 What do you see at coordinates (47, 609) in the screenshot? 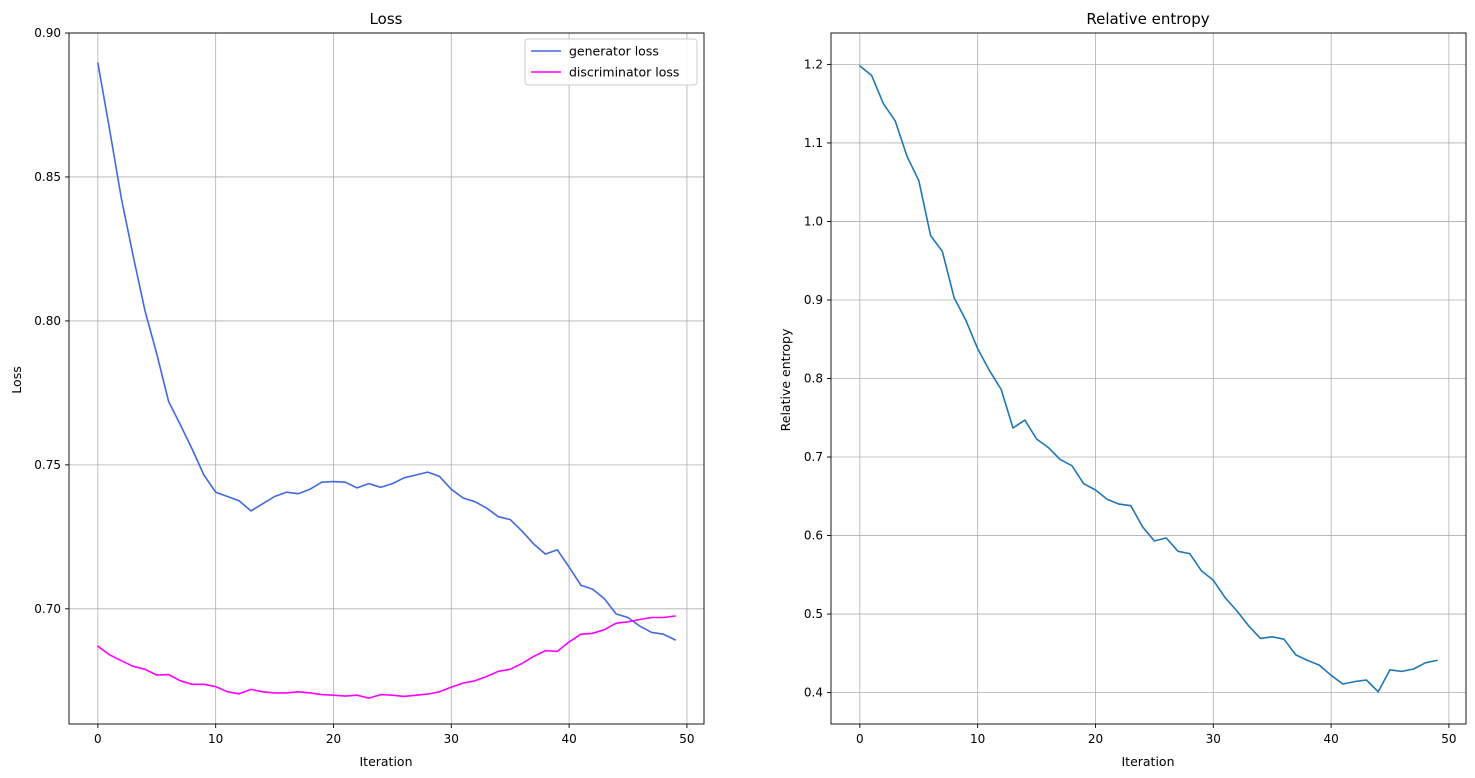
I see `y-tick-label: 0.70` at bounding box center [47, 609].